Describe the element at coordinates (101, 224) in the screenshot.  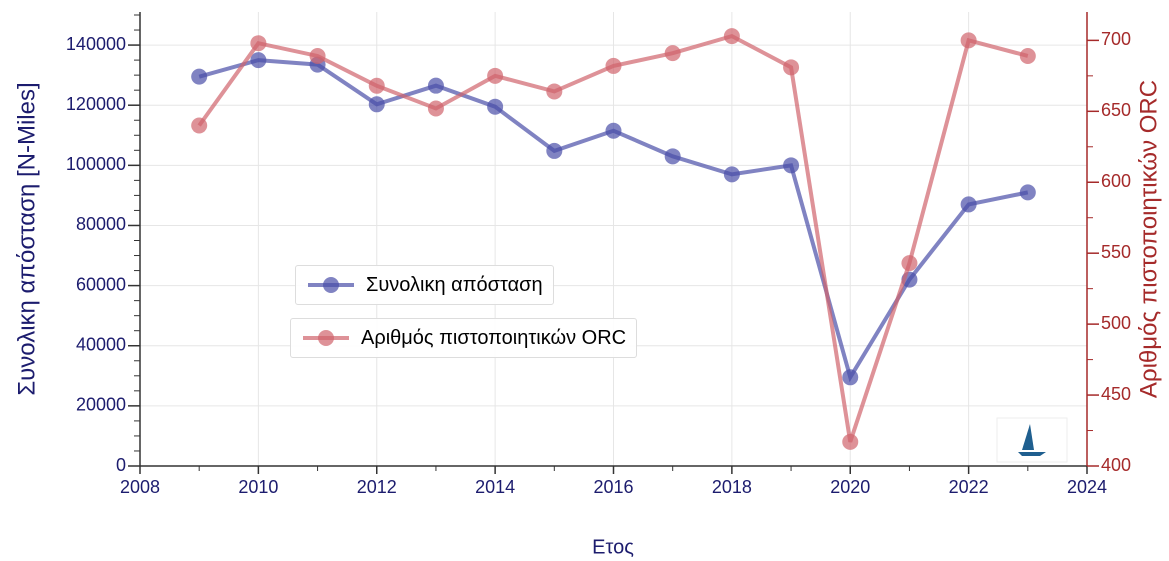
I see `y-tick-label: 80000` at that location.